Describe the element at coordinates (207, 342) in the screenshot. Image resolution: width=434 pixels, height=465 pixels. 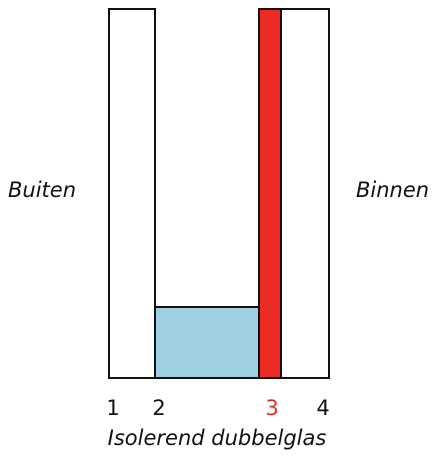
I see `cavity-spacer` at that location.